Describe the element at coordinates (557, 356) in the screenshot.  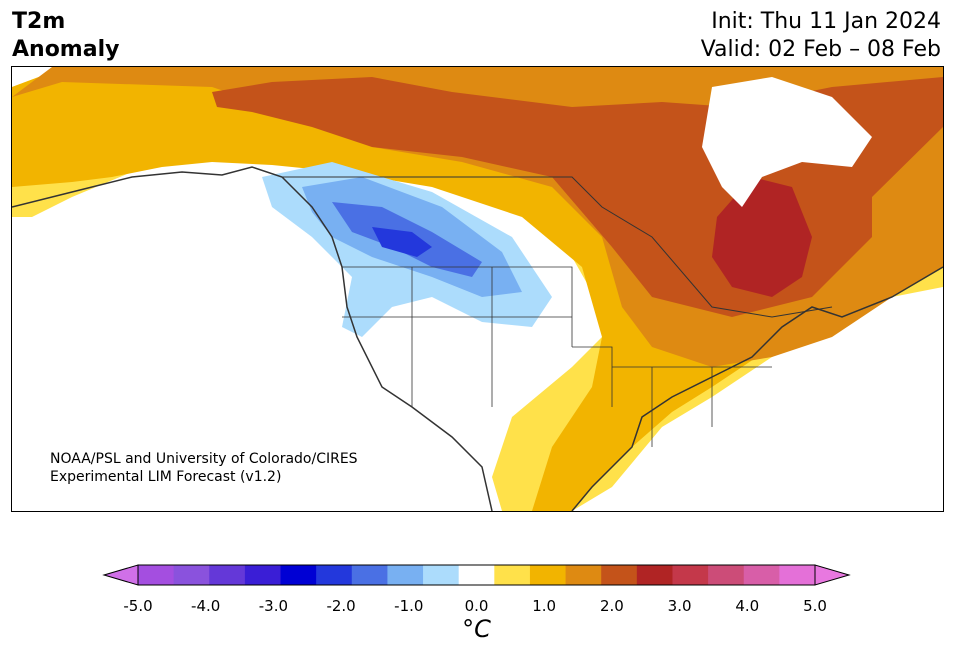
I see `state-borders` at that location.